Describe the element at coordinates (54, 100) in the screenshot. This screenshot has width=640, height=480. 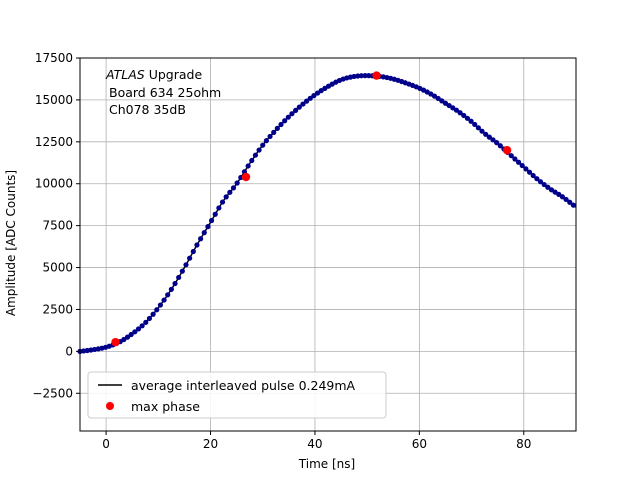
I see `y-tick-label: 15000` at that location.